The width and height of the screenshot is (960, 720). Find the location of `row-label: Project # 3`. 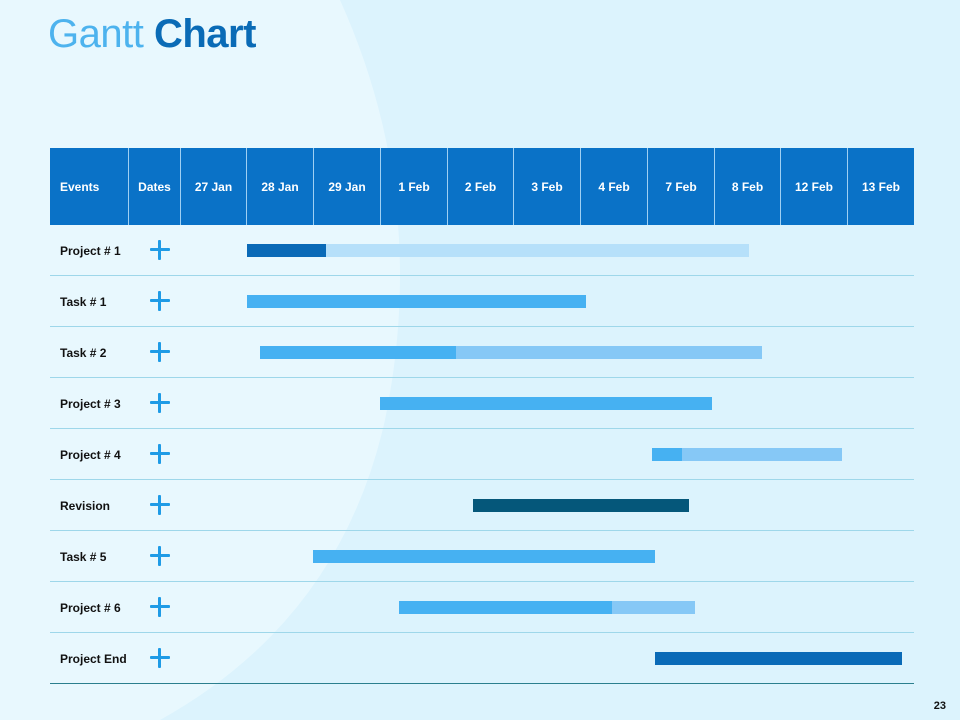

row-label: Project # 3 is located at coordinates (90, 403).